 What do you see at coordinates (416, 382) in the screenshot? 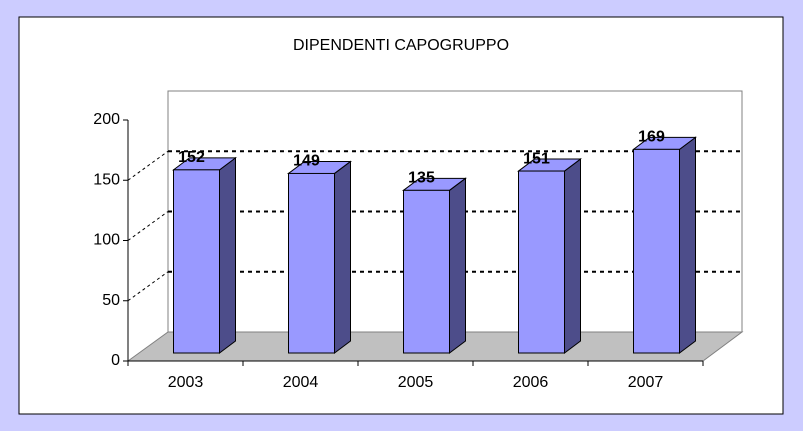
I see `x-tick-label: 2005` at bounding box center [416, 382].